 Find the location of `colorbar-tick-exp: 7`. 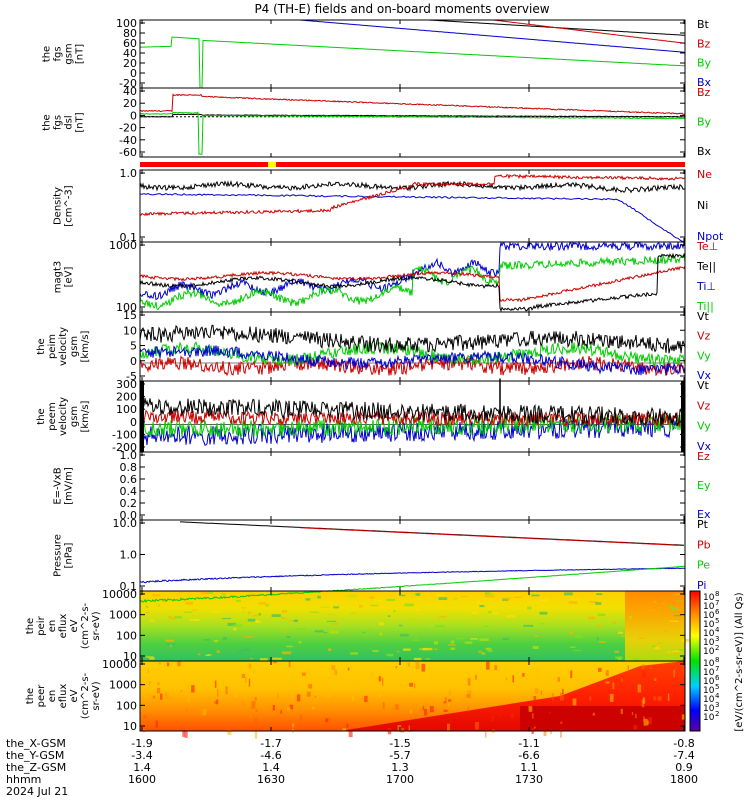

colorbar-tick-exp: 7 is located at coordinates (717, 603).